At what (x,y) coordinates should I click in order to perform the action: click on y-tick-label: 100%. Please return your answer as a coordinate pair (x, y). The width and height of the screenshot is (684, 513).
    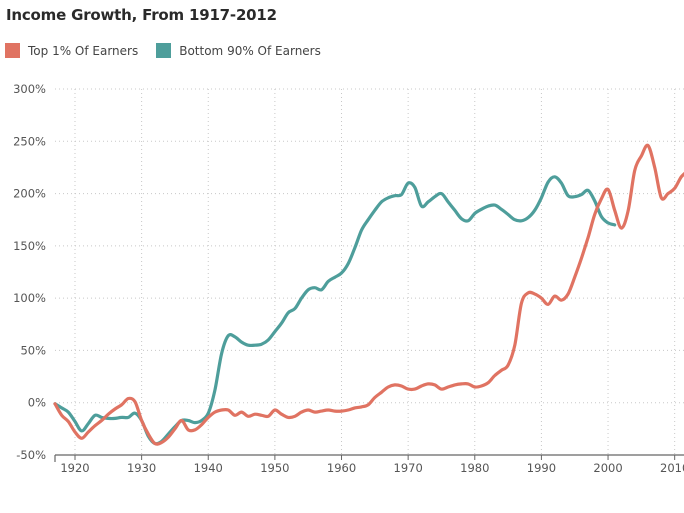
    Looking at the image, I should click on (29, 298).